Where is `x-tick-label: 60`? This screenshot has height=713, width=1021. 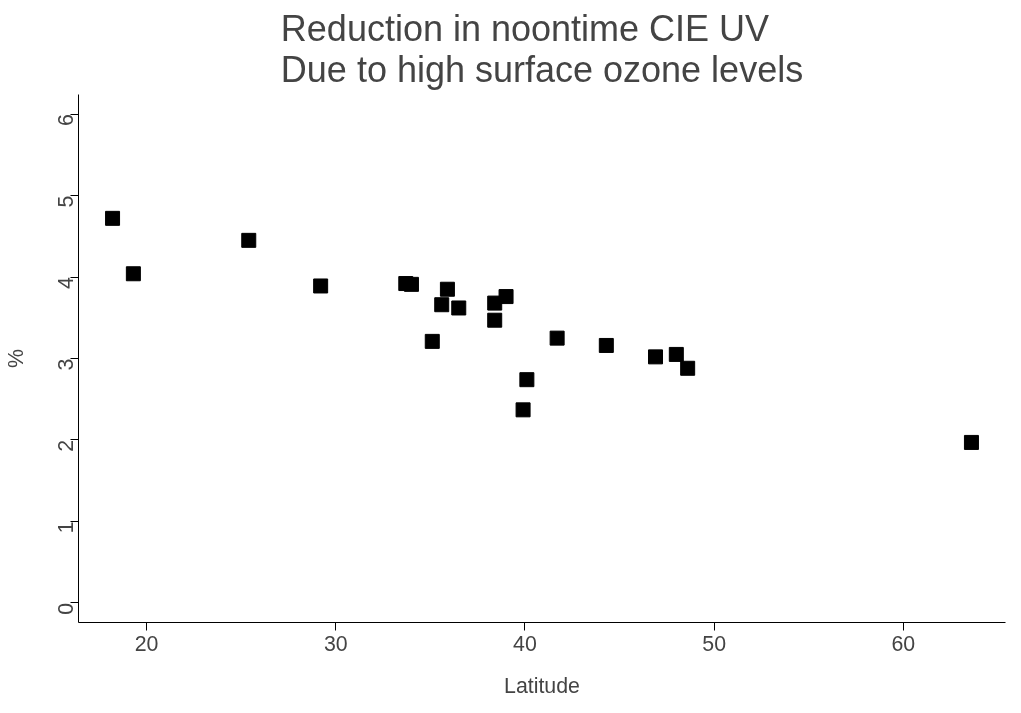
x-tick-label: 60 is located at coordinates (903, 643).